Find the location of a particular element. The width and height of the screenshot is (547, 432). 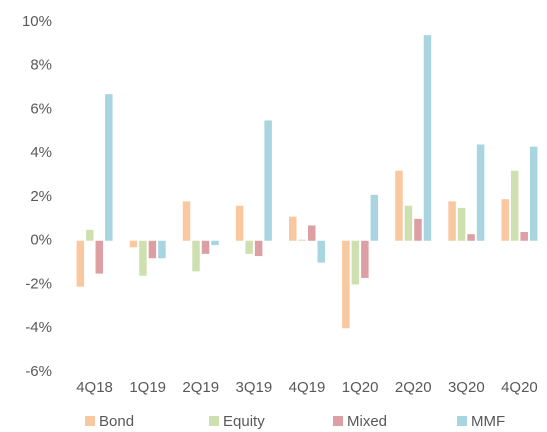

y-tick-label: 10% is located at coordinates (37, 21).